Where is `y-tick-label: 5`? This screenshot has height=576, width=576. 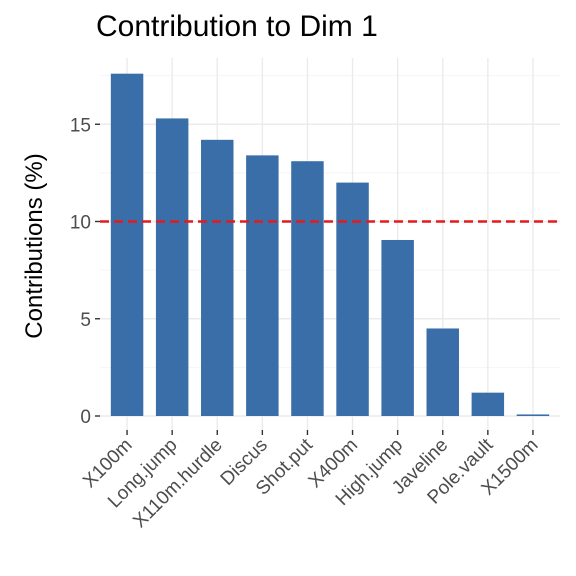 y-tick-label: 5 is located at coordinates (85, 320).